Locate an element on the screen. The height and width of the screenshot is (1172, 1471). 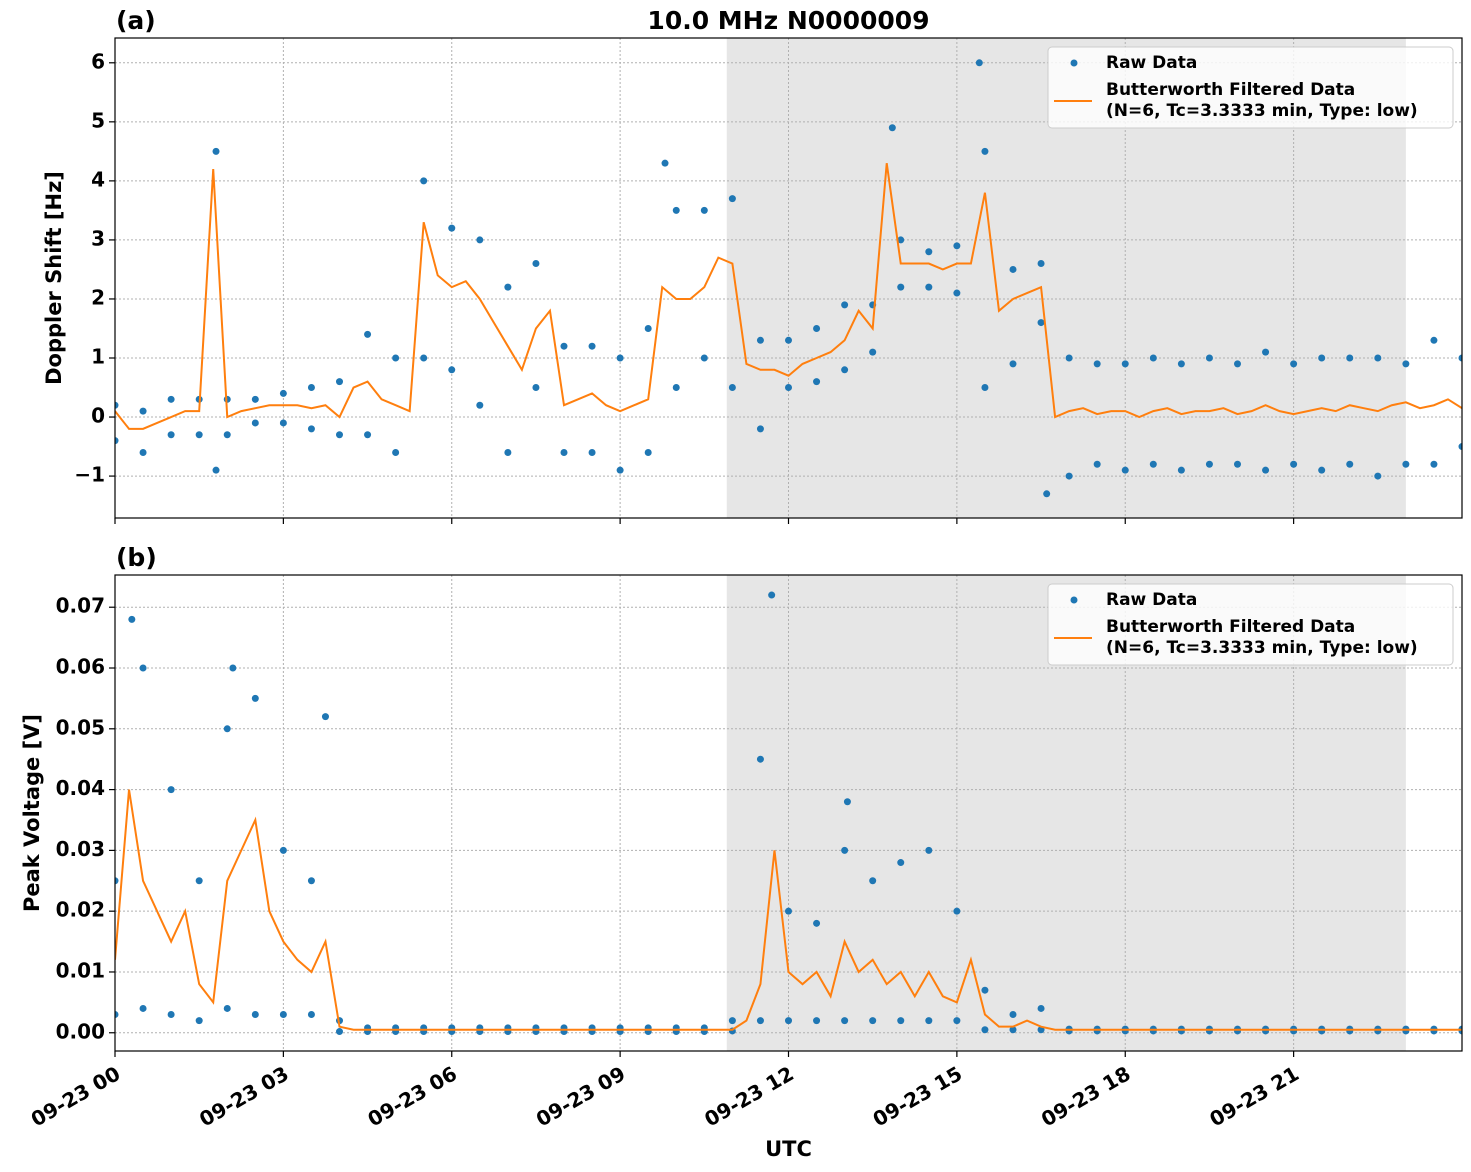
x-tick-label: 09-23 15 is located at coordinates (918, 1096).